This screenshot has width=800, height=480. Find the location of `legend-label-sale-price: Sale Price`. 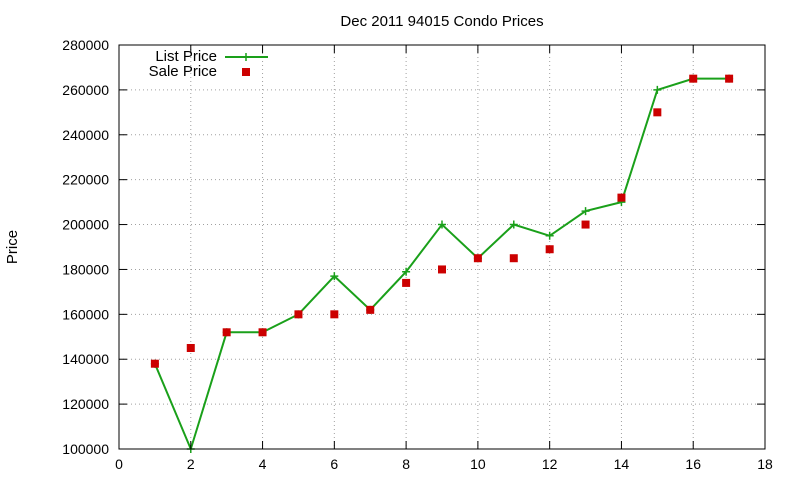

legend-label-sale-price: Sale Price is located at coordinates (183, 71).